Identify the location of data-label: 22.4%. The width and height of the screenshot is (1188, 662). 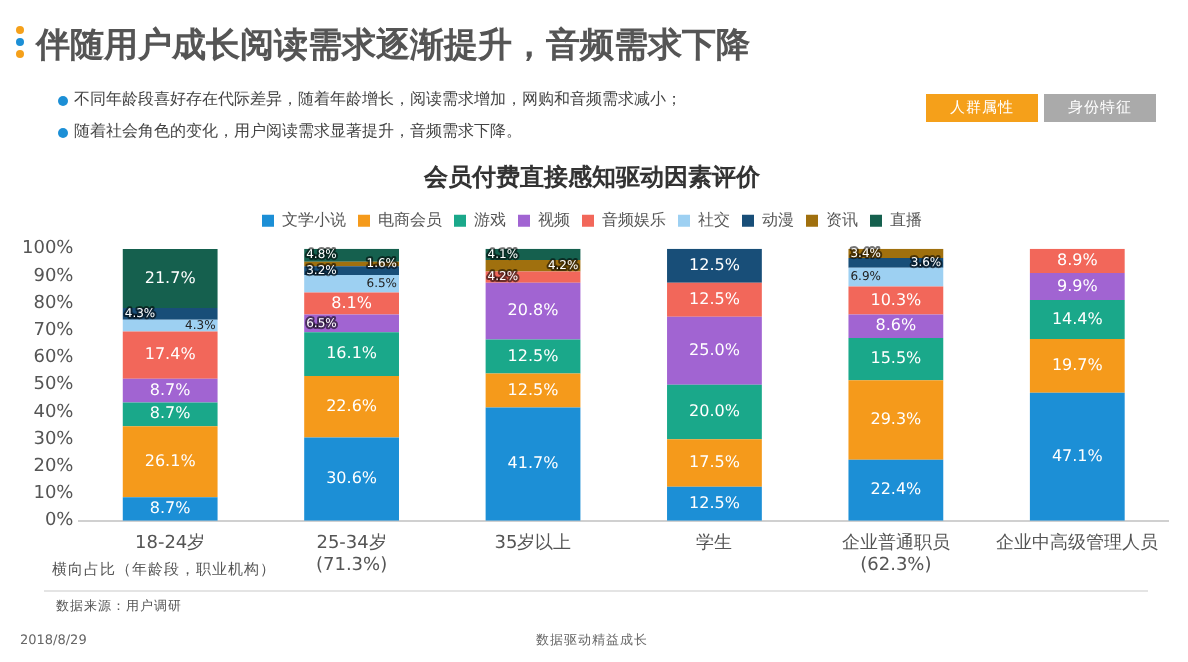
(896, 489).